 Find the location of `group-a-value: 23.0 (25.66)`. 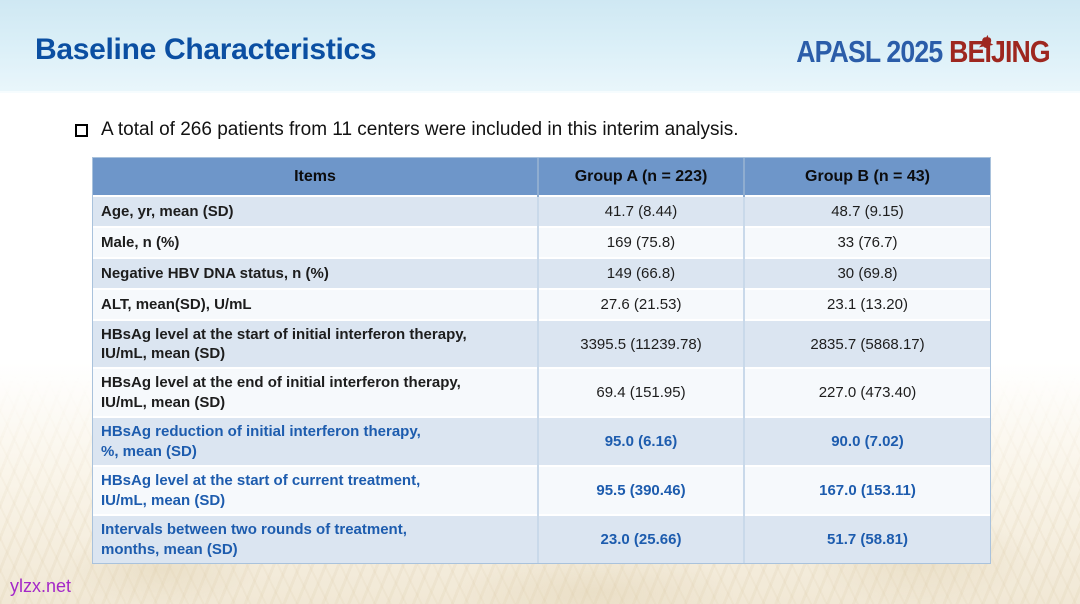

group-a-value: 23.0 (25.66) is located at coordinates (640, 538).